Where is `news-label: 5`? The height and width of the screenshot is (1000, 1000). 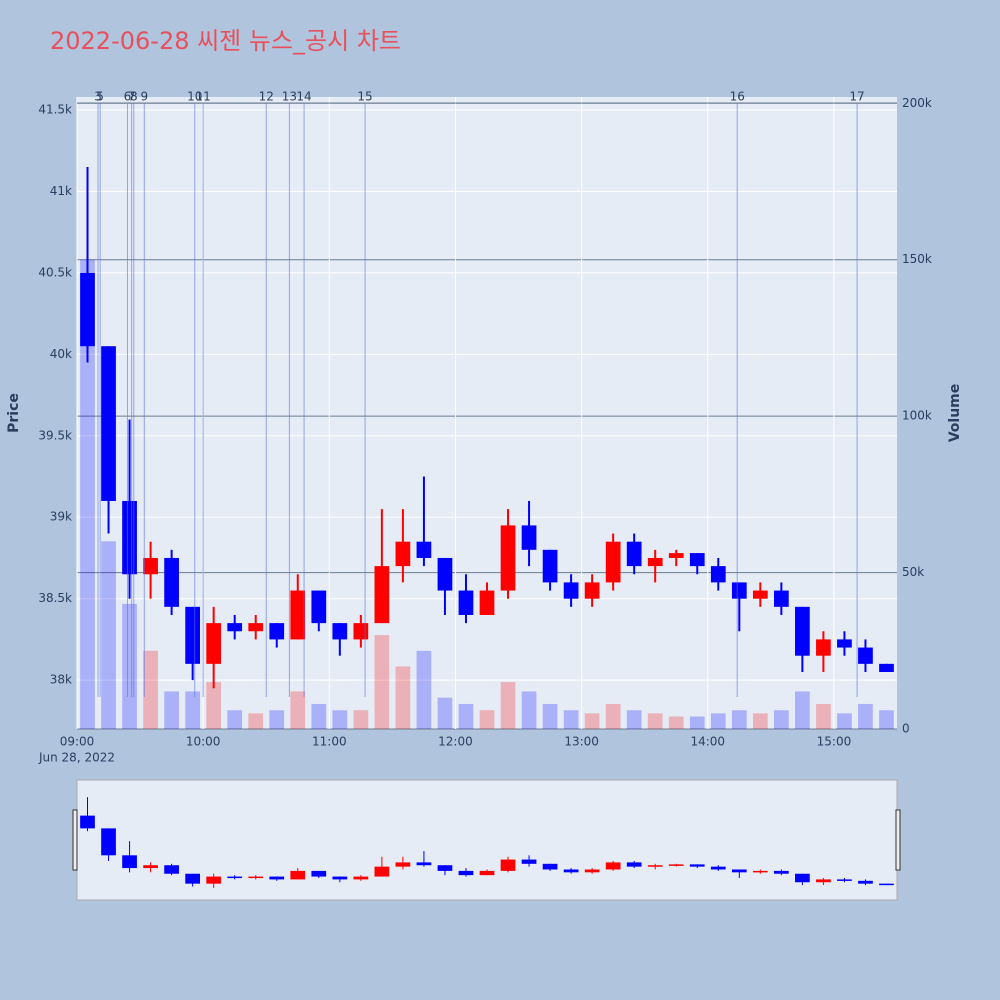
news-label: 5 is located at coordinates (100, 97).